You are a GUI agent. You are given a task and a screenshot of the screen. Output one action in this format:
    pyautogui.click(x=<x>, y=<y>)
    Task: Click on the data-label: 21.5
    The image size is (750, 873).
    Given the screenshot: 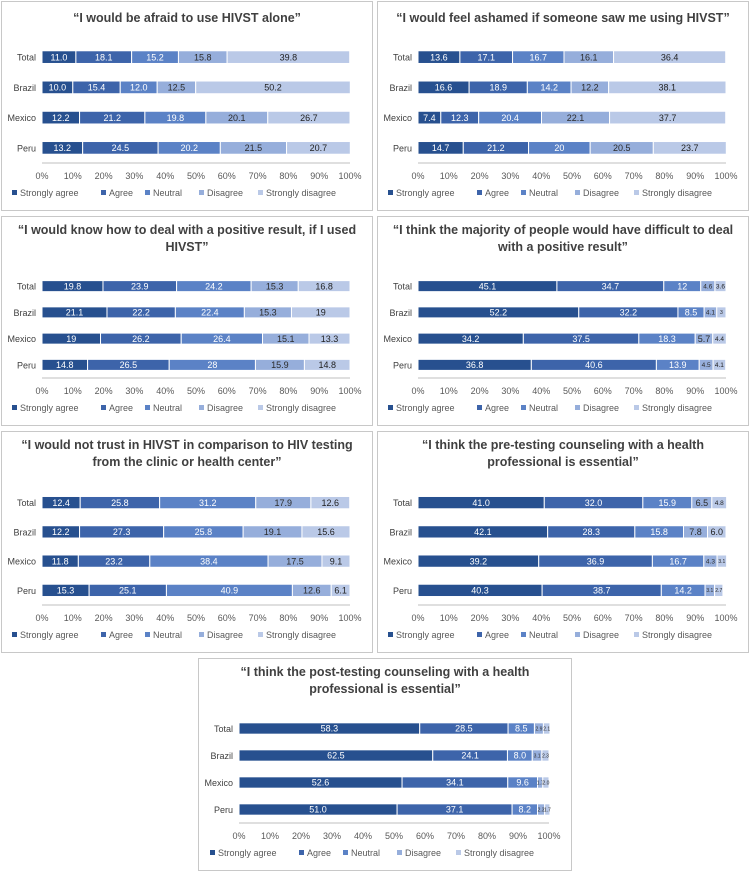 What is the action you would take?
    pyautogui.click(x=254, y=148)
    